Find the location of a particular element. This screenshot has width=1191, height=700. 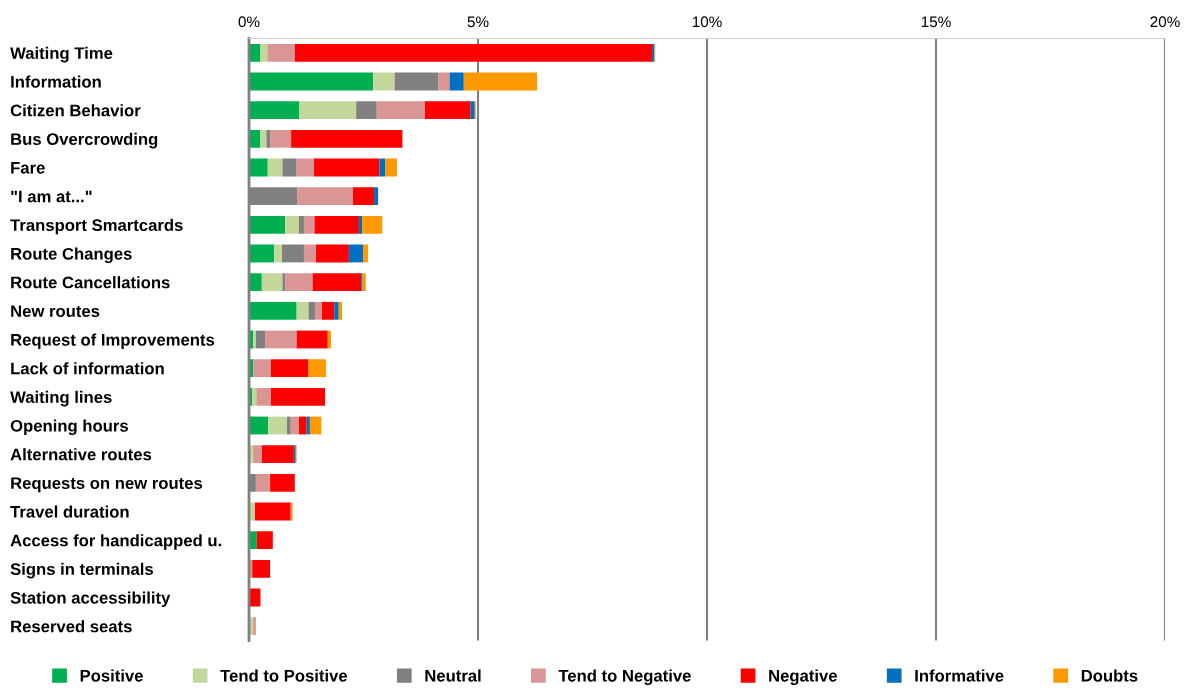

x-tick-label: 10% is located at coordinates (707, 22).